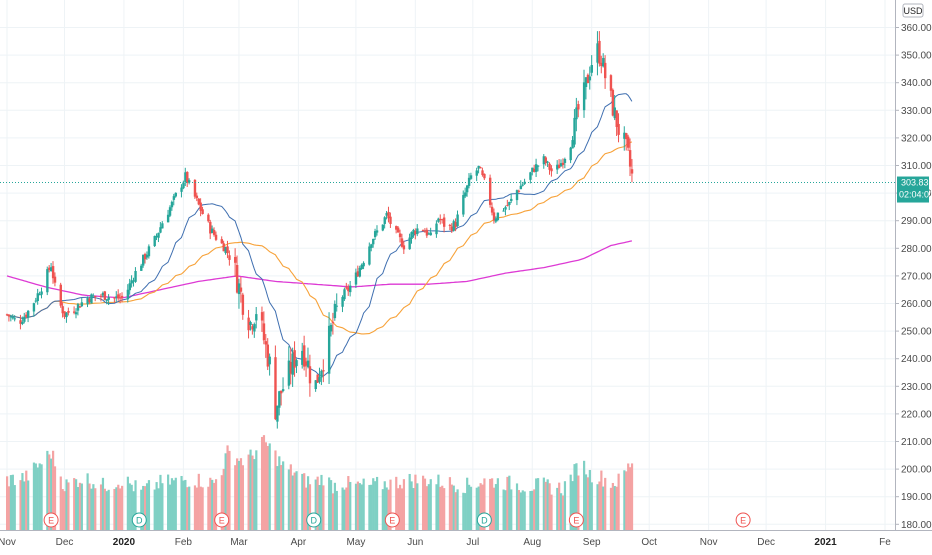 The width and height of the screenshot is (932, 555). What do you see at coordinates (914, 189) in the screenshot?
I see `last-price-tag: 303.83 02:04:01` at bounding box center [914, 189].